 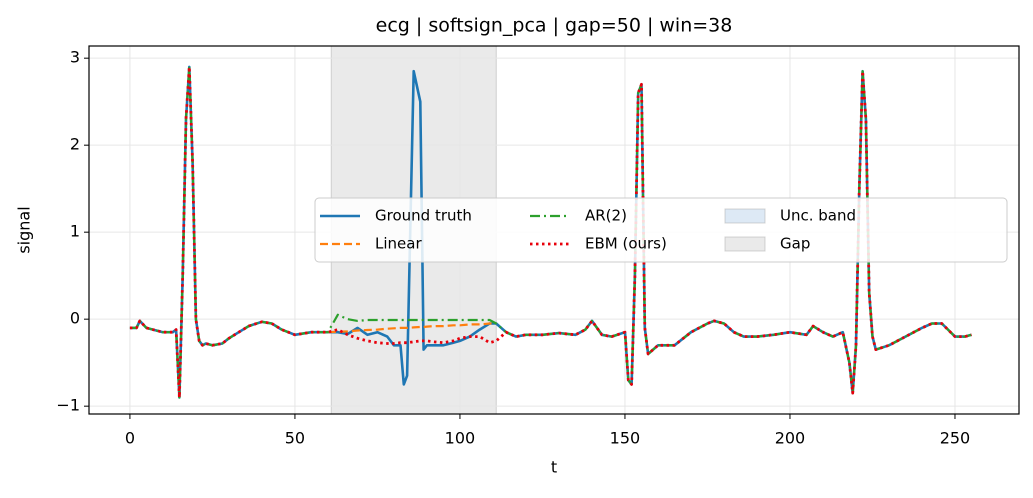 I want to click on legend-label: Ground truth, so click(x=423, y=216).